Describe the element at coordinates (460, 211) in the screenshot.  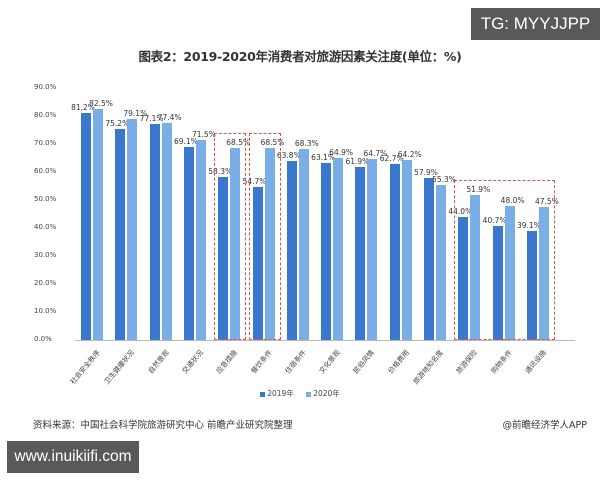
I see `value-label: 44.0%` at that location.